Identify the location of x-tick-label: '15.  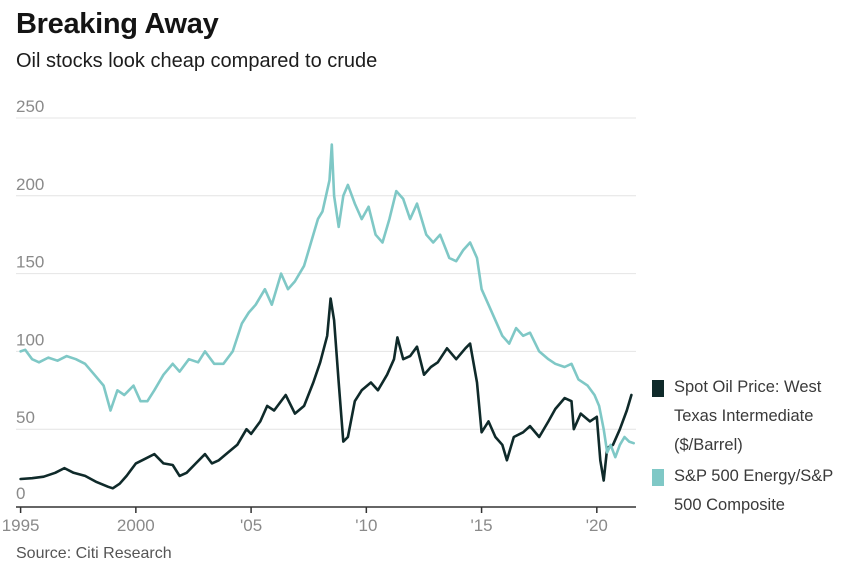
(481, 525).